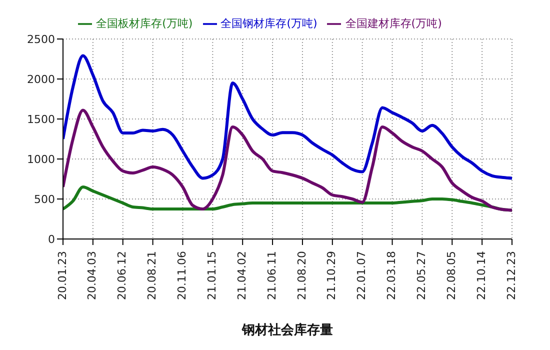 Image resolution: width=550 pixels, height=350 pixels. I want to click on legend-label: 全国建材库存(万吨), so click(393, 23).